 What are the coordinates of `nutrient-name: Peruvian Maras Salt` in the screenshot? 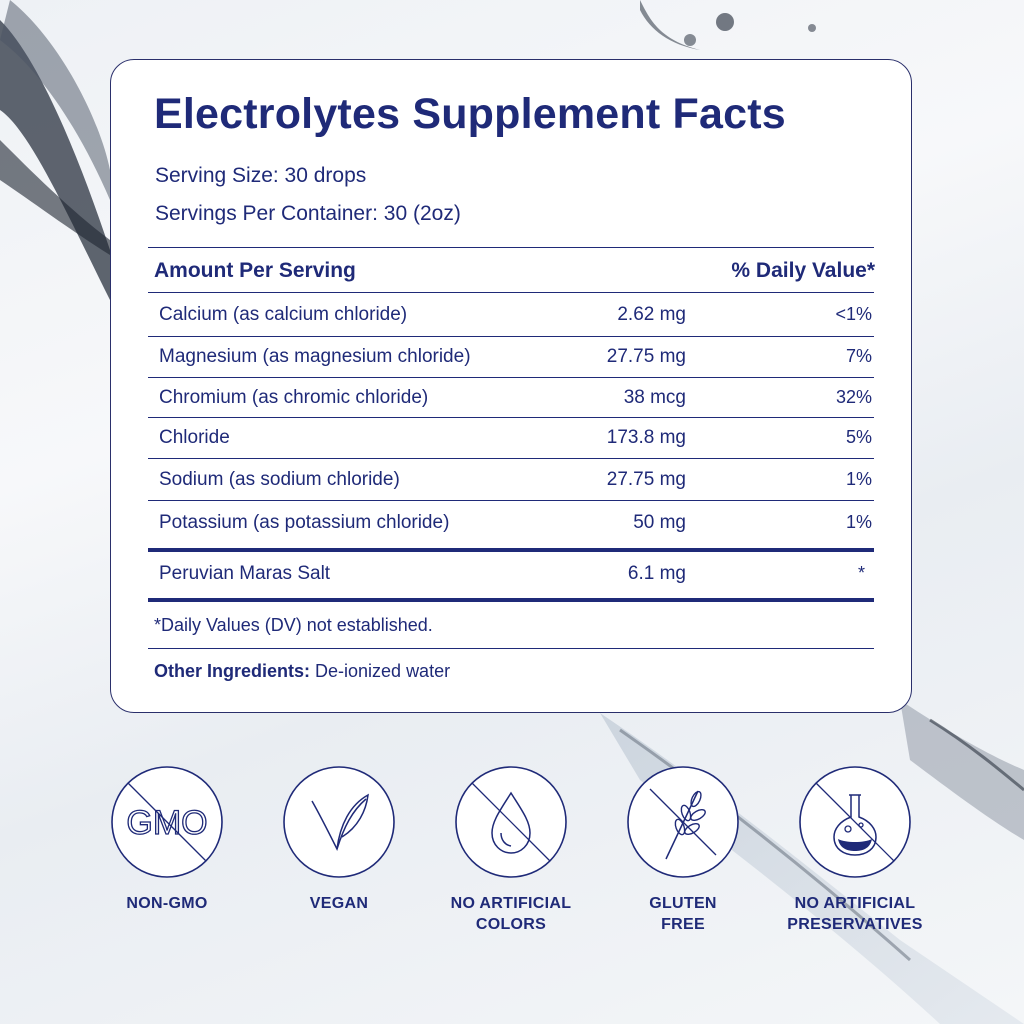 It's located at (245, 573).